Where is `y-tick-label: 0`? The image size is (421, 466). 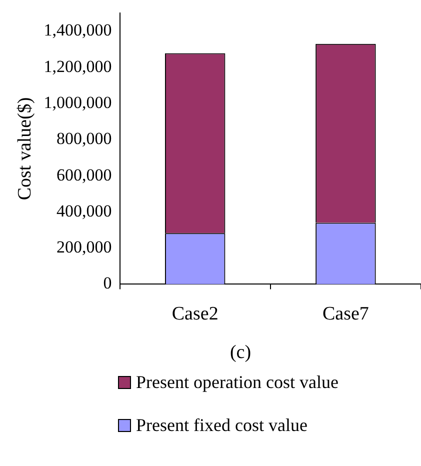
y-tick-label: 0 is located at coordinates (107, 283).